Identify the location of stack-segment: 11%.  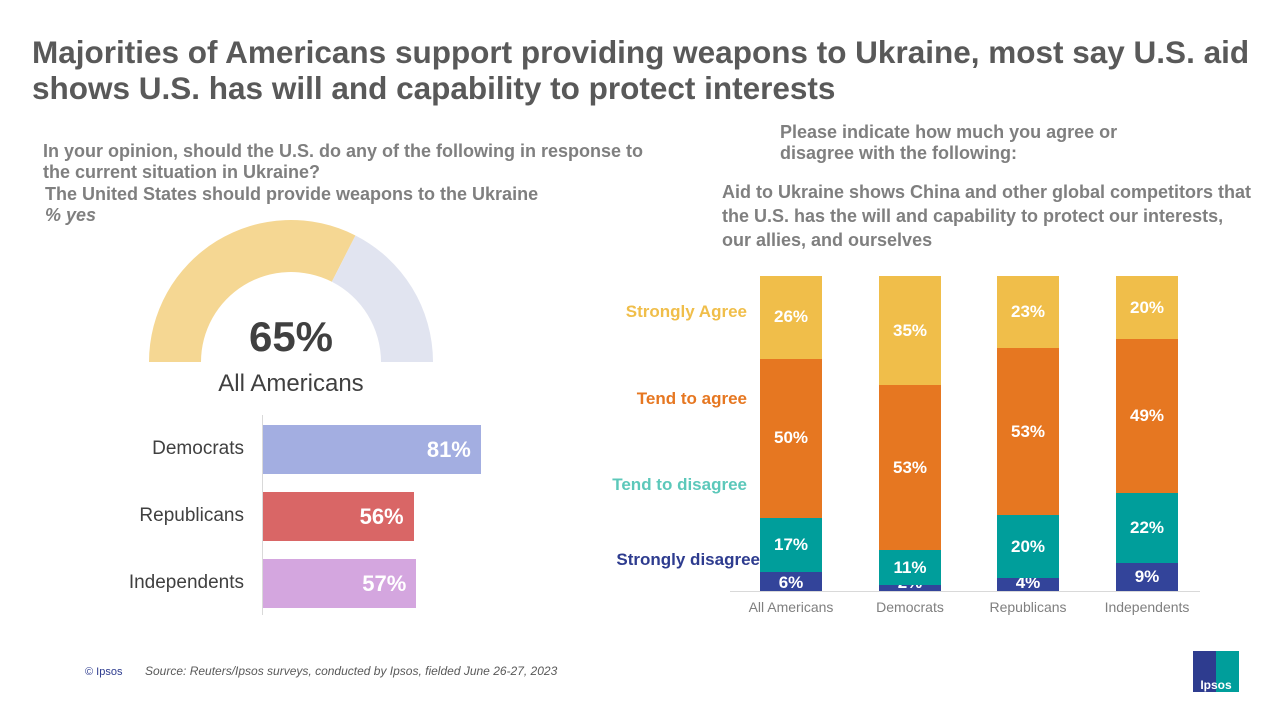
(910, 567).